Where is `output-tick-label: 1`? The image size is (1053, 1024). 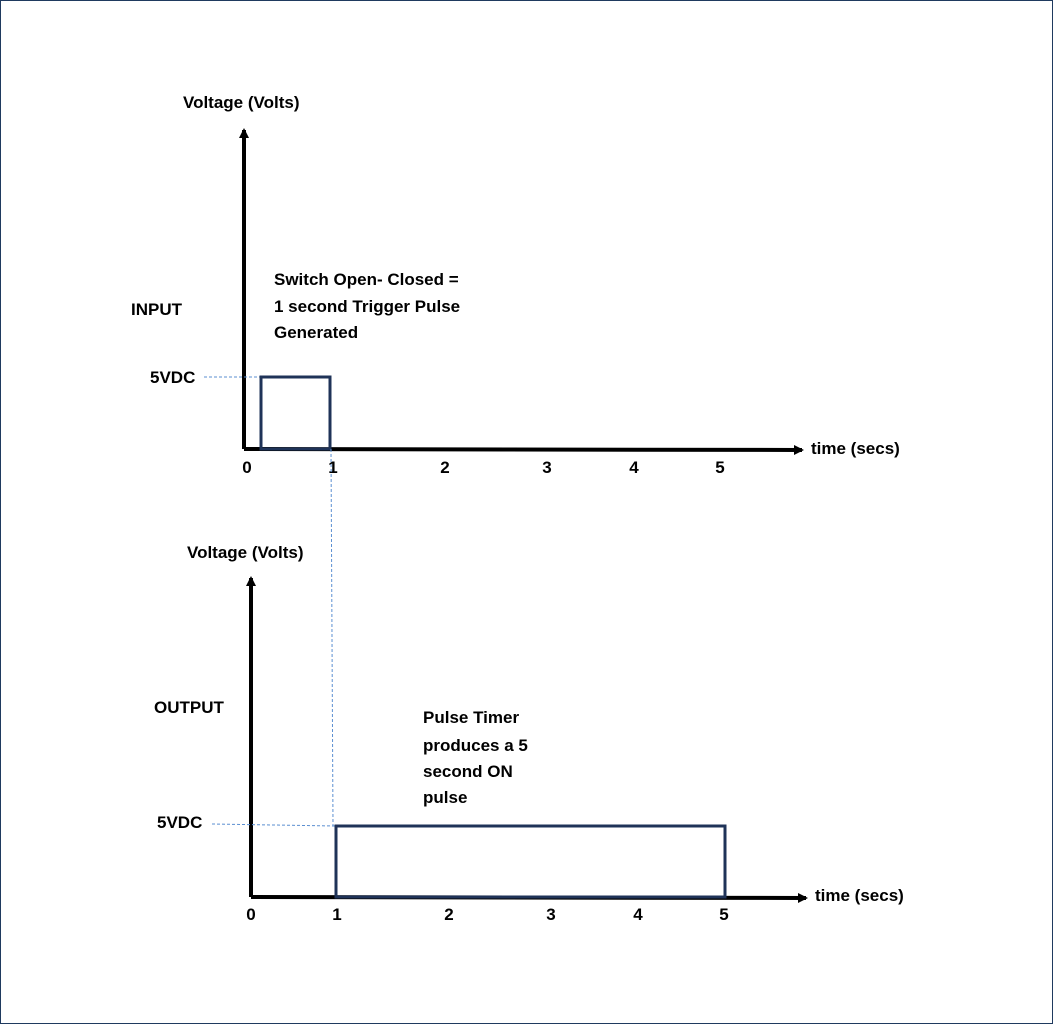
output-tick-label: 1 is located at coordinates (336, 914).